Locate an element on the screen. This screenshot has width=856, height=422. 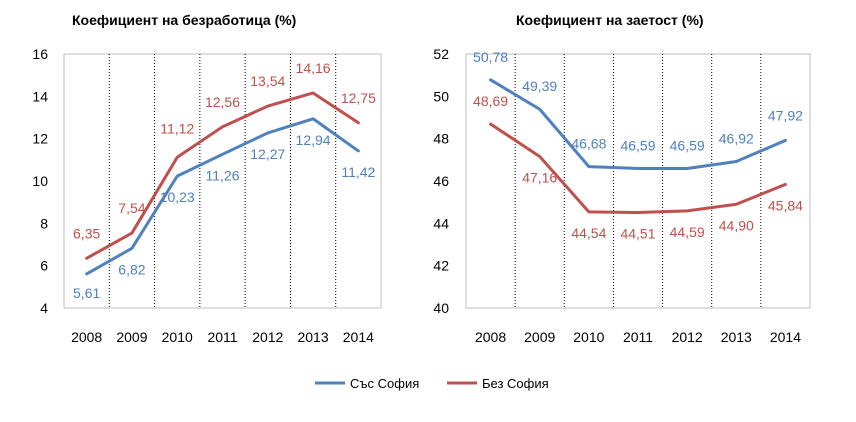
y-tick-label: 16 is located at coordinates (40, 54).